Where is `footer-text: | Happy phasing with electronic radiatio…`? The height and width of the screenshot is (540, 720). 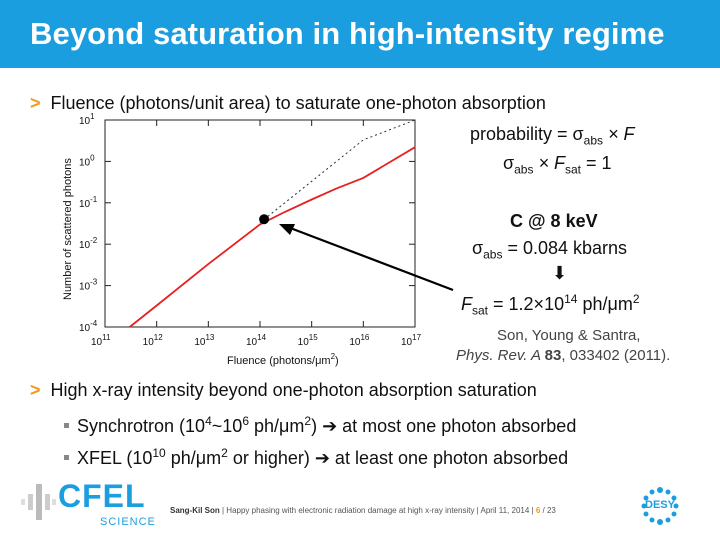
footer-text: | Happy phasing with electronic radiatio… is located at coordinates (377, 510).